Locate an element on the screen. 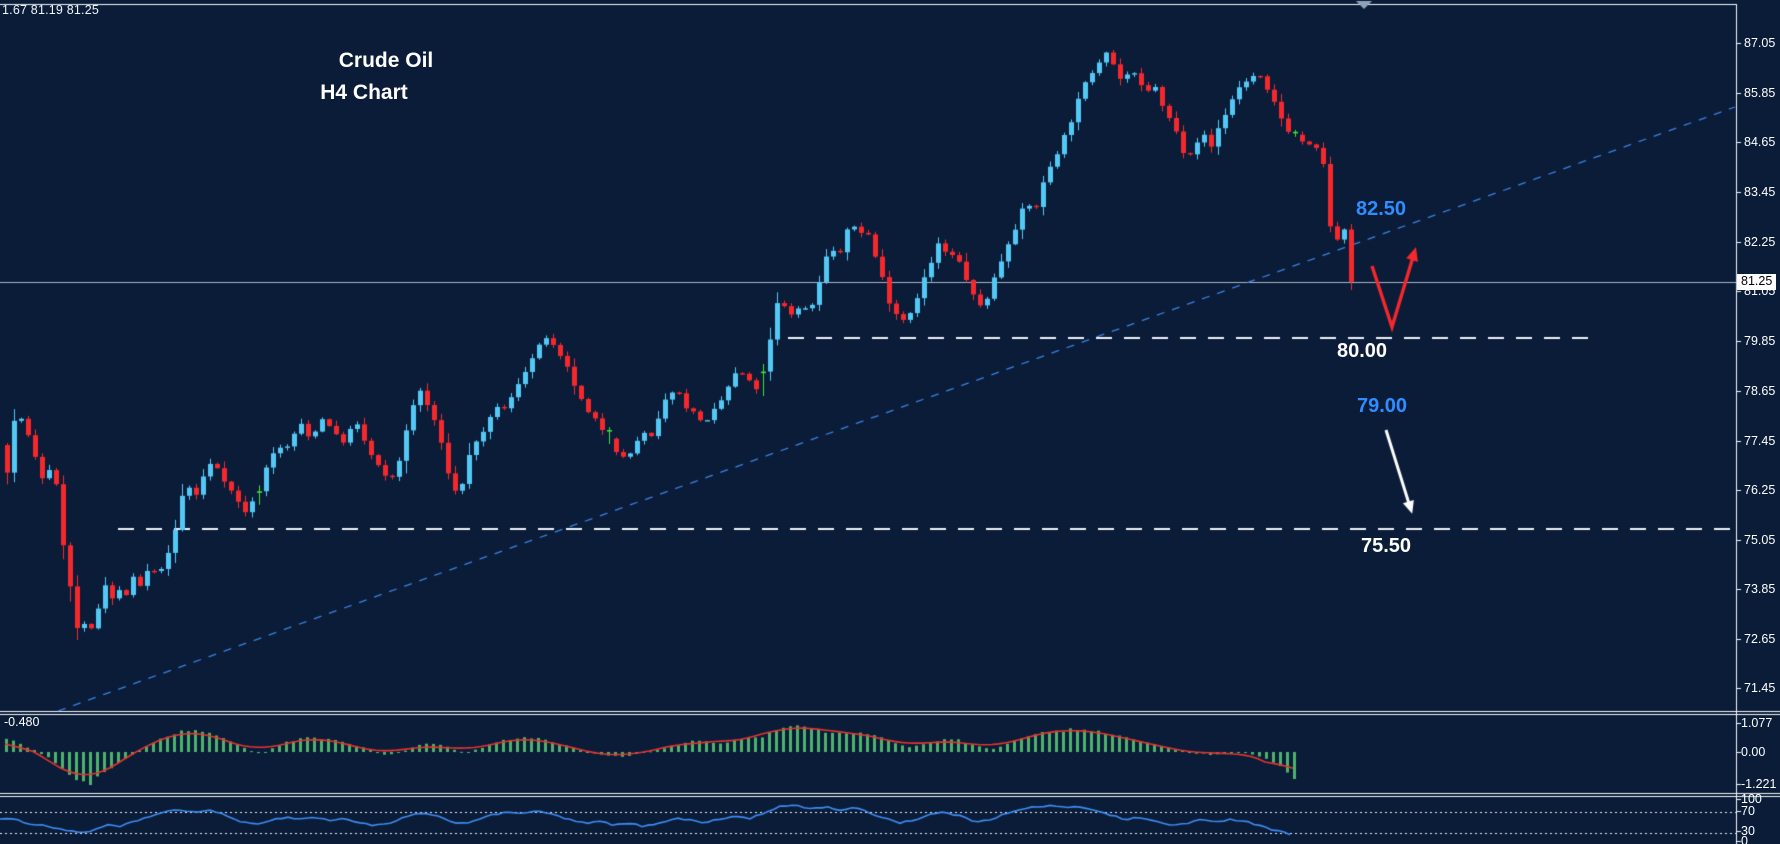 Image resolution: width=1780 pixels, height=844 pixels. price-tick-83.45: 83.45 is located at coordinates (1760, 192).